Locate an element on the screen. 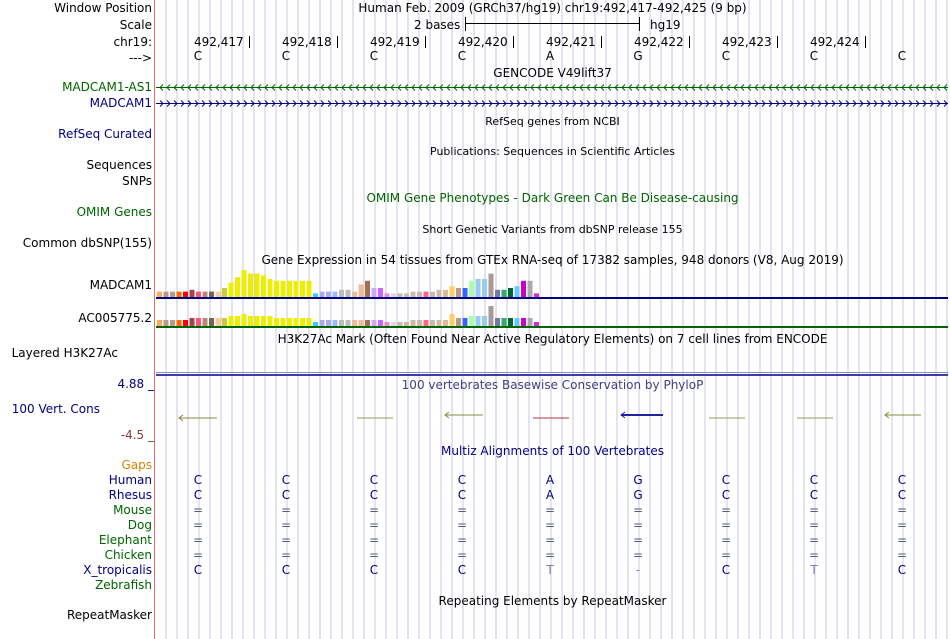 The height and width of the screenshot is (639, 950). label-madcam1: MADCAM1 is located at coordinates (120, 103).